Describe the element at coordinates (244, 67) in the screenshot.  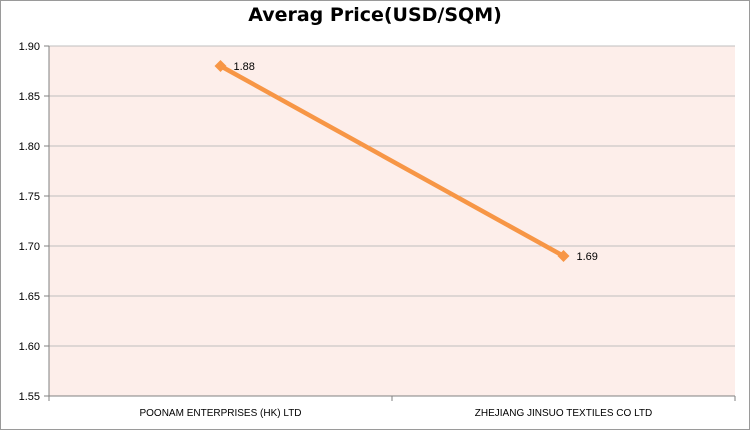
I see `data-label: 1.88` at that location.